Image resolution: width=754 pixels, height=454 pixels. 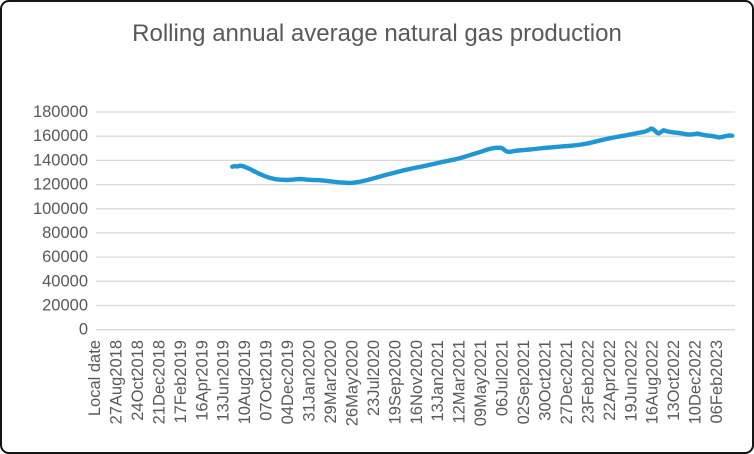 What do you see at coordinates (481, 383) in the screenshot?
I see `x-tick-label: 09May2021` at bounding box center [481, 383].